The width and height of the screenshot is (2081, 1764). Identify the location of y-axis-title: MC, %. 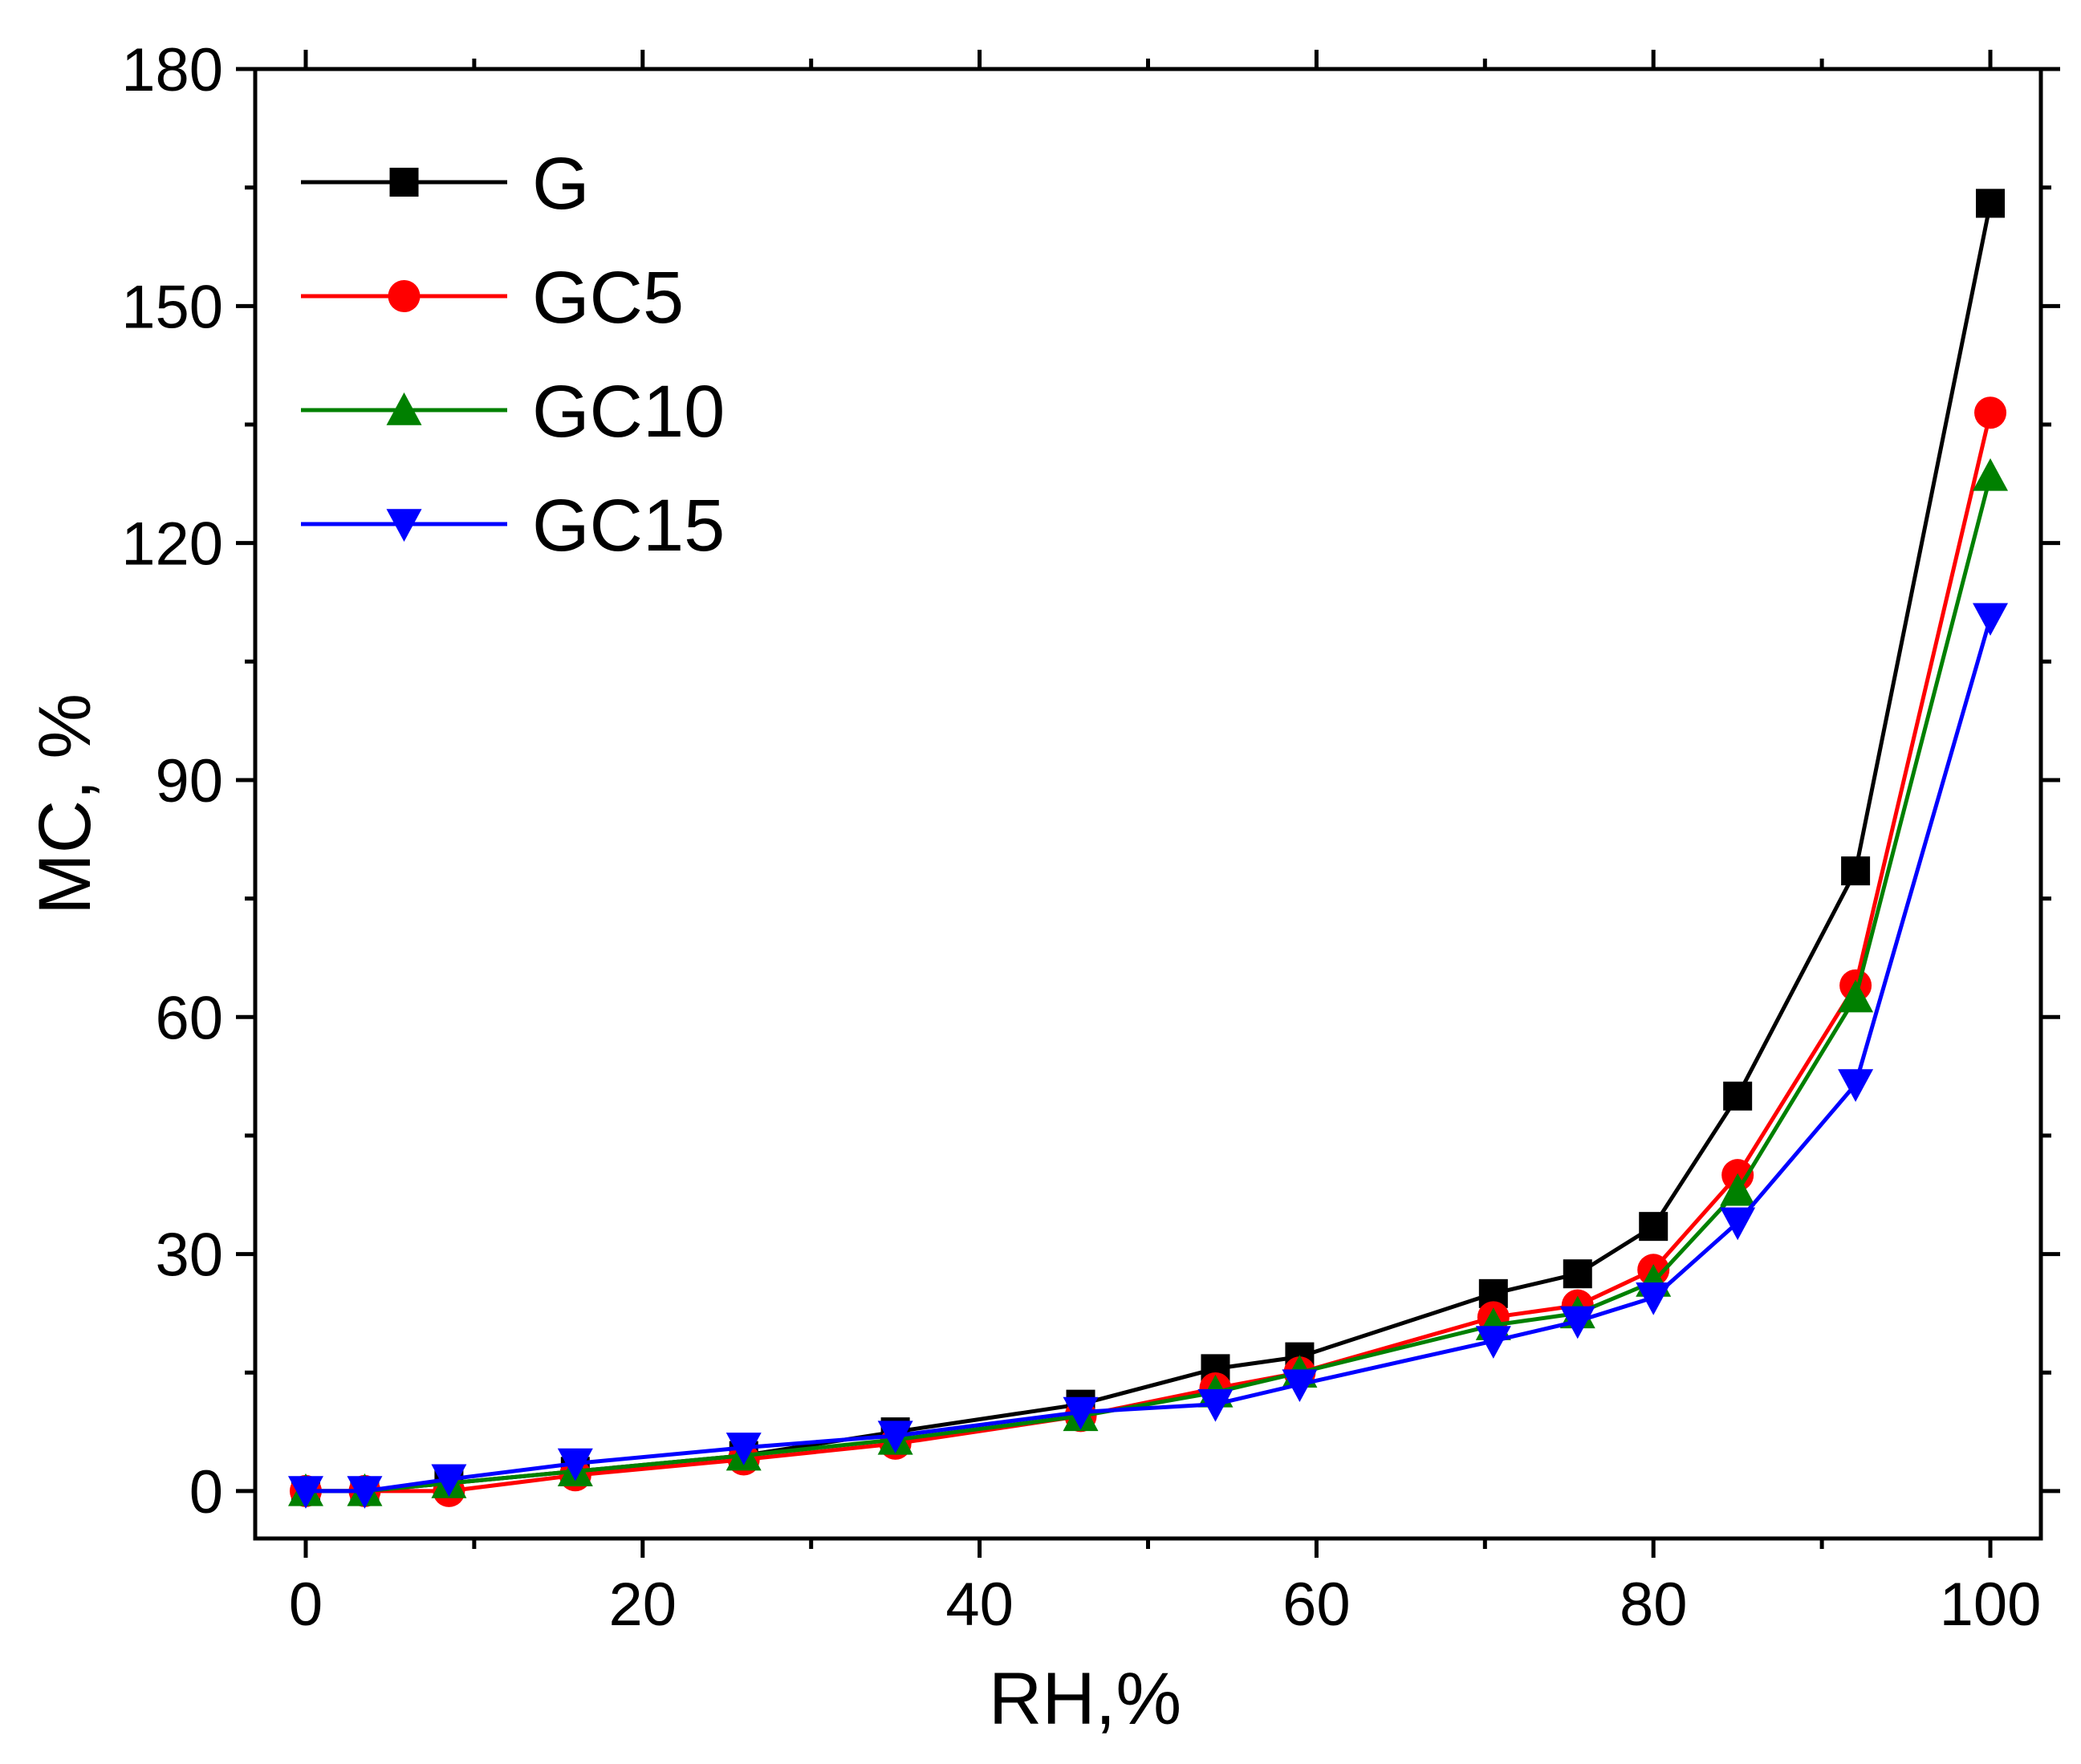
(65, 804).